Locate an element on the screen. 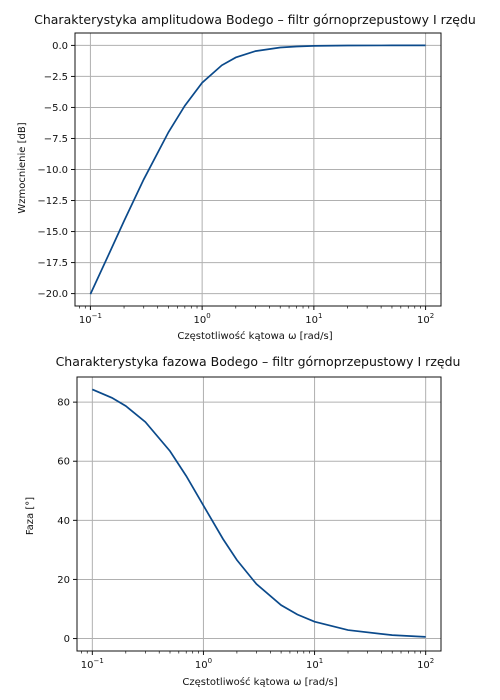 This screenshot has height=700, width=500. amplitude-x-tick-exponent: 1 is located at coordinates (320, 316).